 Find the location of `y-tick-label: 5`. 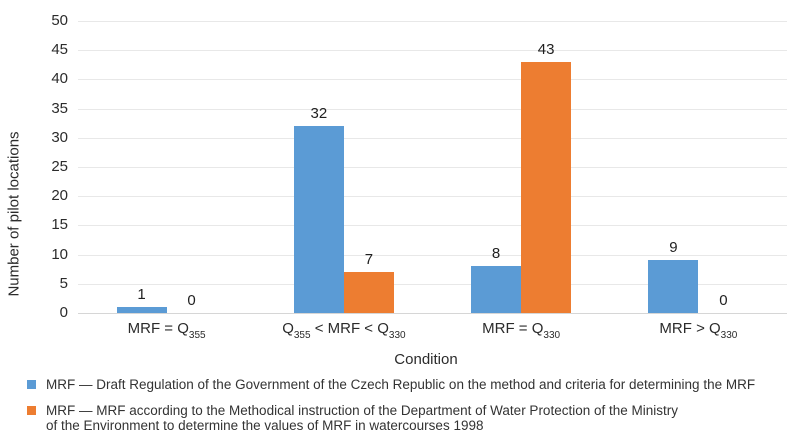

y-tick-label: 5 is located at coordinates (63, 283).